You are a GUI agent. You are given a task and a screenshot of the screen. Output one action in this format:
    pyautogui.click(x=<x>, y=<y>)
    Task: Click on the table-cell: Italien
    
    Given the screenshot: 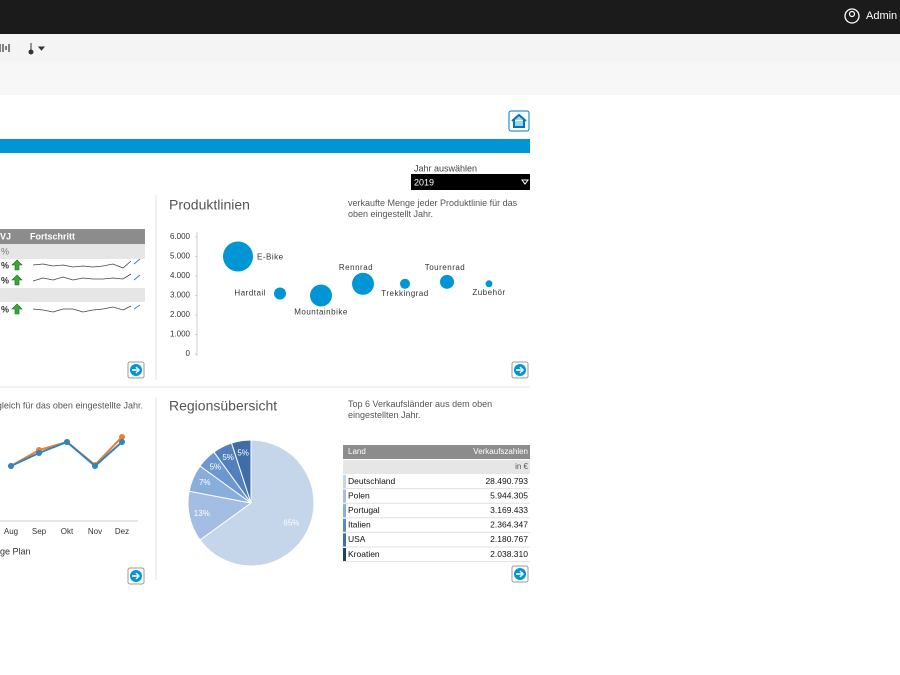 What is the action you would take?
    pyautogui.click(x=359, y=525)
    